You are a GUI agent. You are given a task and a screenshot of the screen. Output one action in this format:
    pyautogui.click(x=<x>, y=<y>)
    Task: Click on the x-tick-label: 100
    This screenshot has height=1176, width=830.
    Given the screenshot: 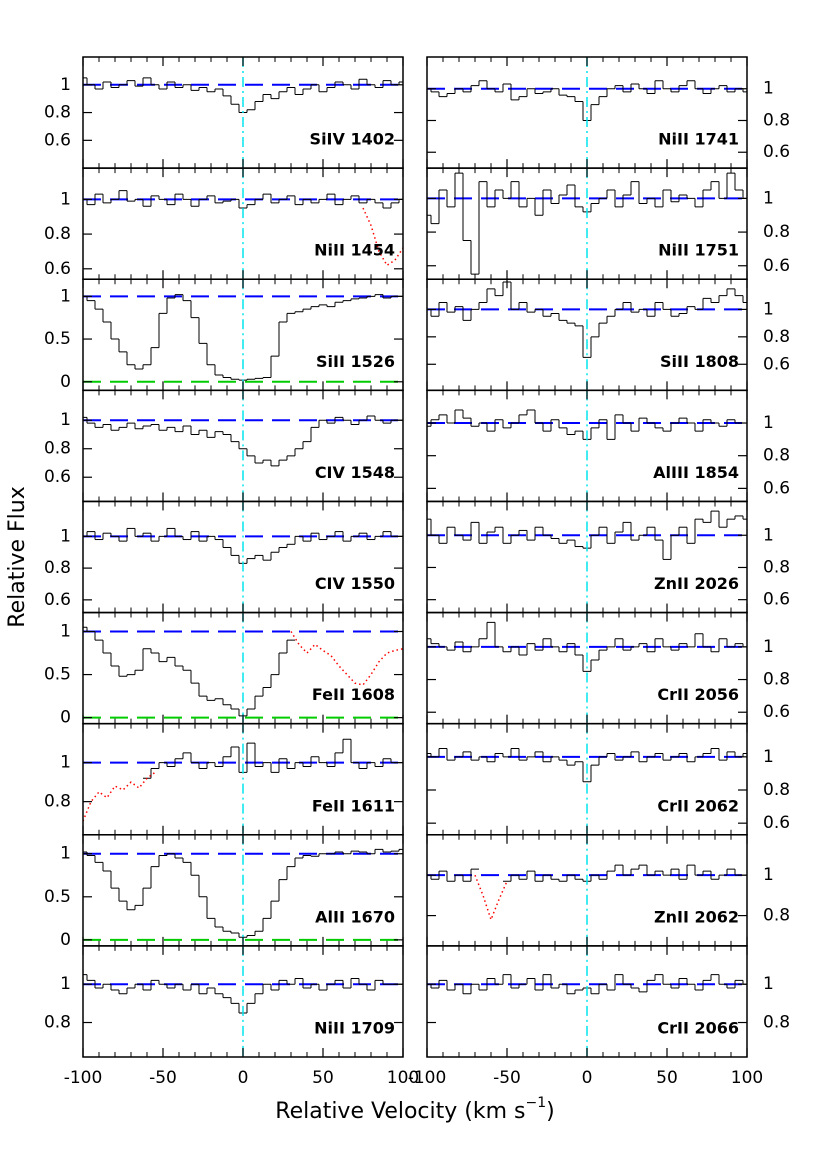 What is the action you would take?
    pyautogui.click(x=747, y=1078)
    